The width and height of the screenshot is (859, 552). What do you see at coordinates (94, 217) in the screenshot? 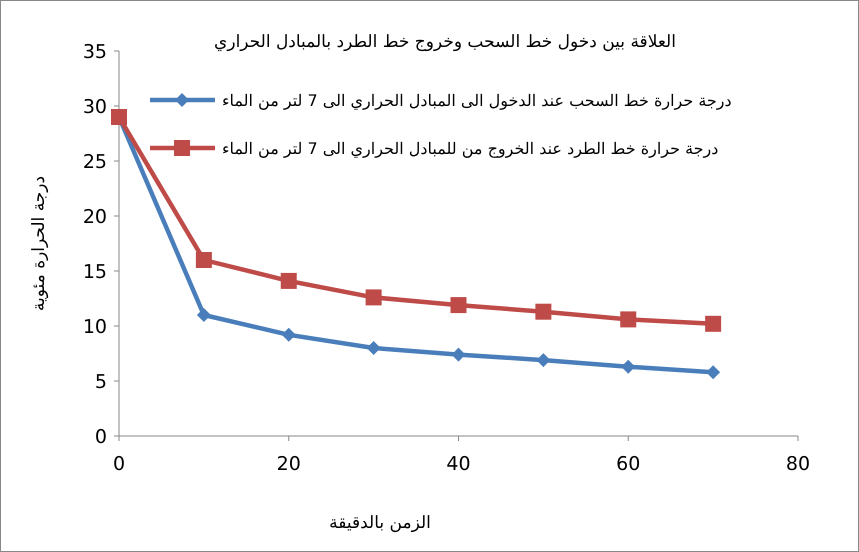
I see `y-tick-label: 20` at bounding box center [94, 217].